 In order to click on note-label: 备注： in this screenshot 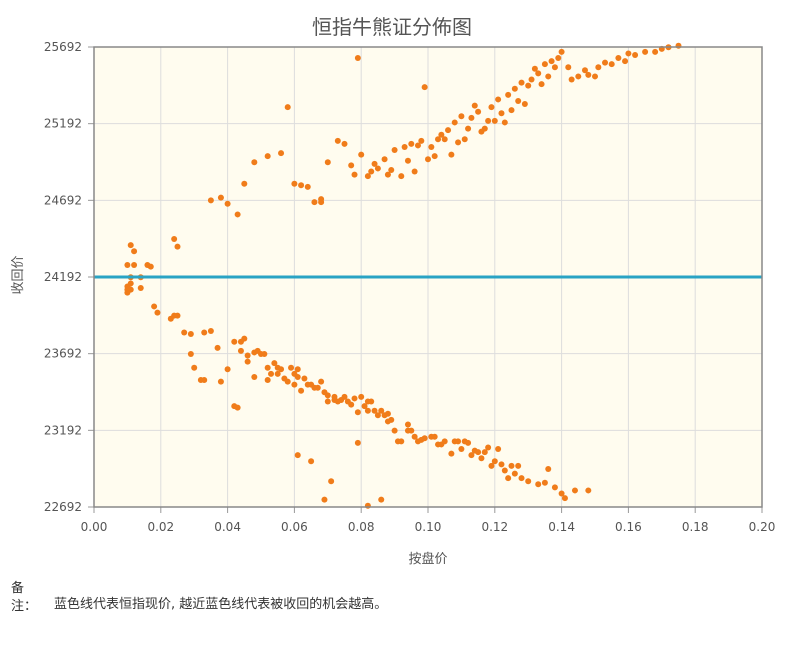, I will do `click(24, 597)`.